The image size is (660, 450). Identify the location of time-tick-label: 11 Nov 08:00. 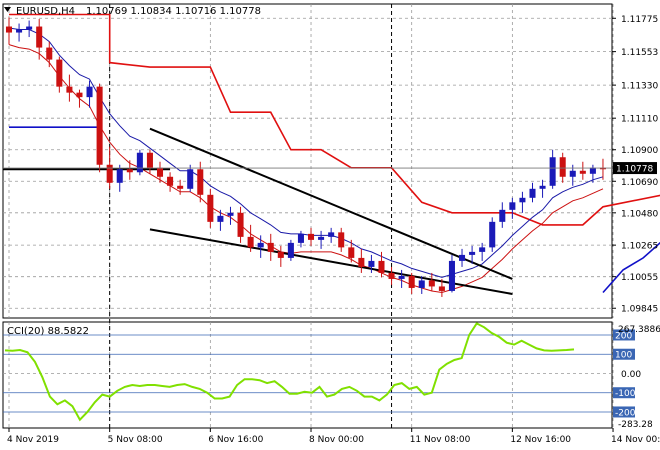
(440, 440).